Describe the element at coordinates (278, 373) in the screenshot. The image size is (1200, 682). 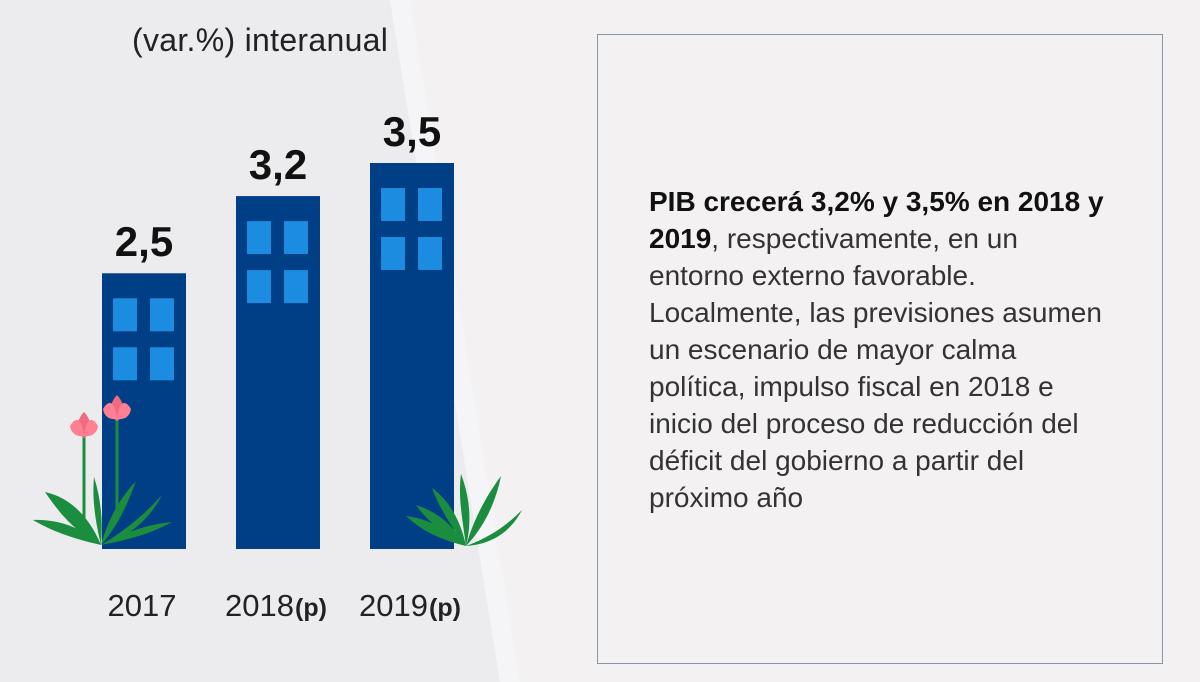
I see `bar-2018` at that location.